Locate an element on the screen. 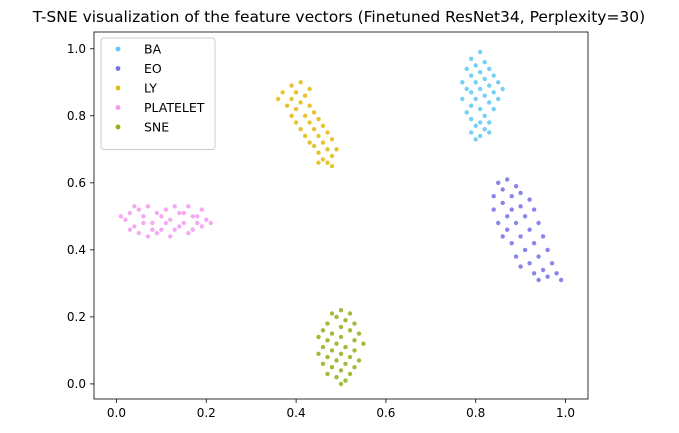  y-axis: 0.0 0.2 0.4 0.6 0.8 1.0 is located at coordinates (80, 216).